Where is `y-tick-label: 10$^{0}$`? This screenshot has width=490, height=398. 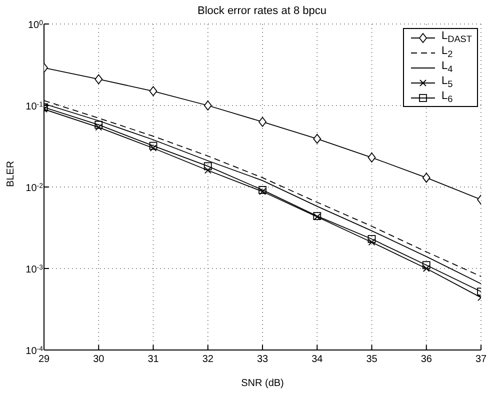 y-tick-label: 10$^{0}$ is located at coordinates (36, 25).